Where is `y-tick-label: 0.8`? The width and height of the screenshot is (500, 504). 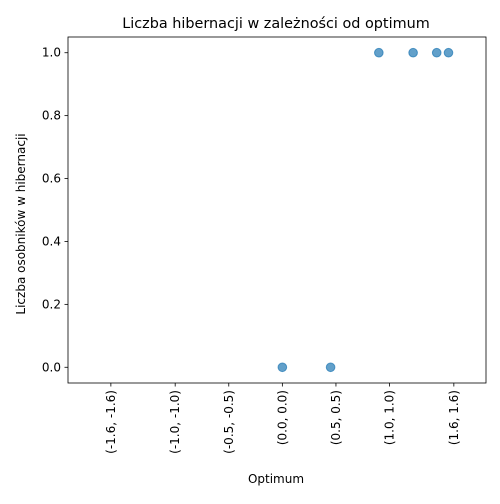
y-tick-label: 0.8 is located at coordinates (51, 116).